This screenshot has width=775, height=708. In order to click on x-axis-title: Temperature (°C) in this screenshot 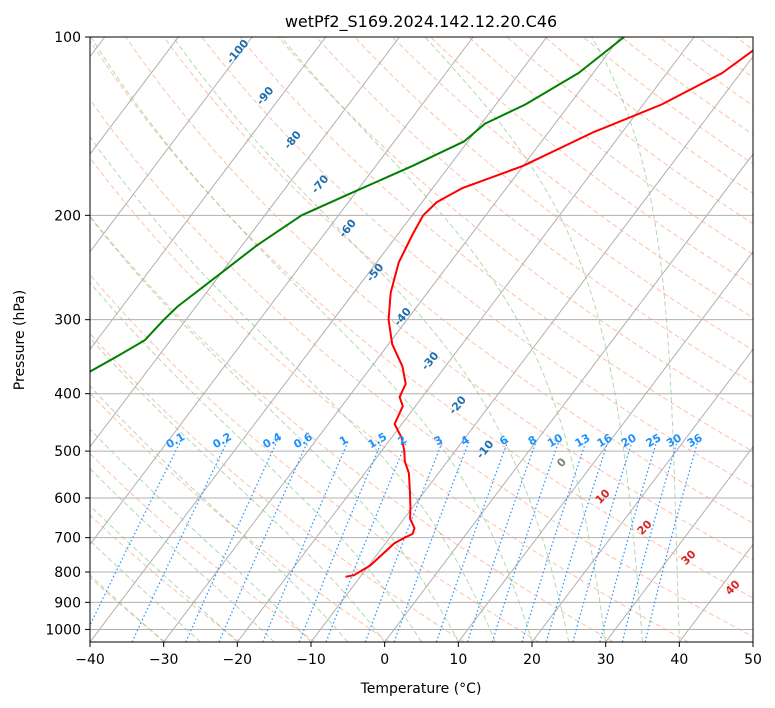, I will do `click(421, 689)`.